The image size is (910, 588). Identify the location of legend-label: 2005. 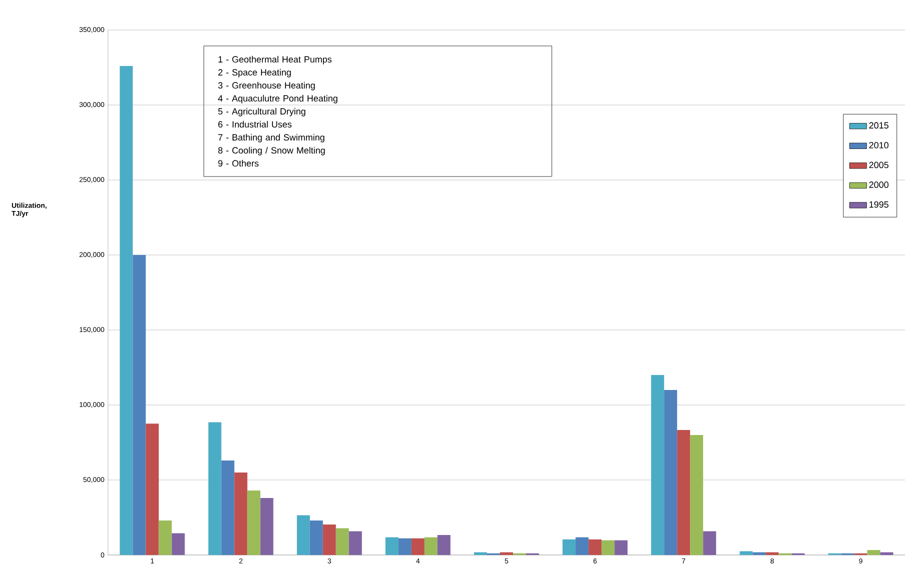
(878, 165).